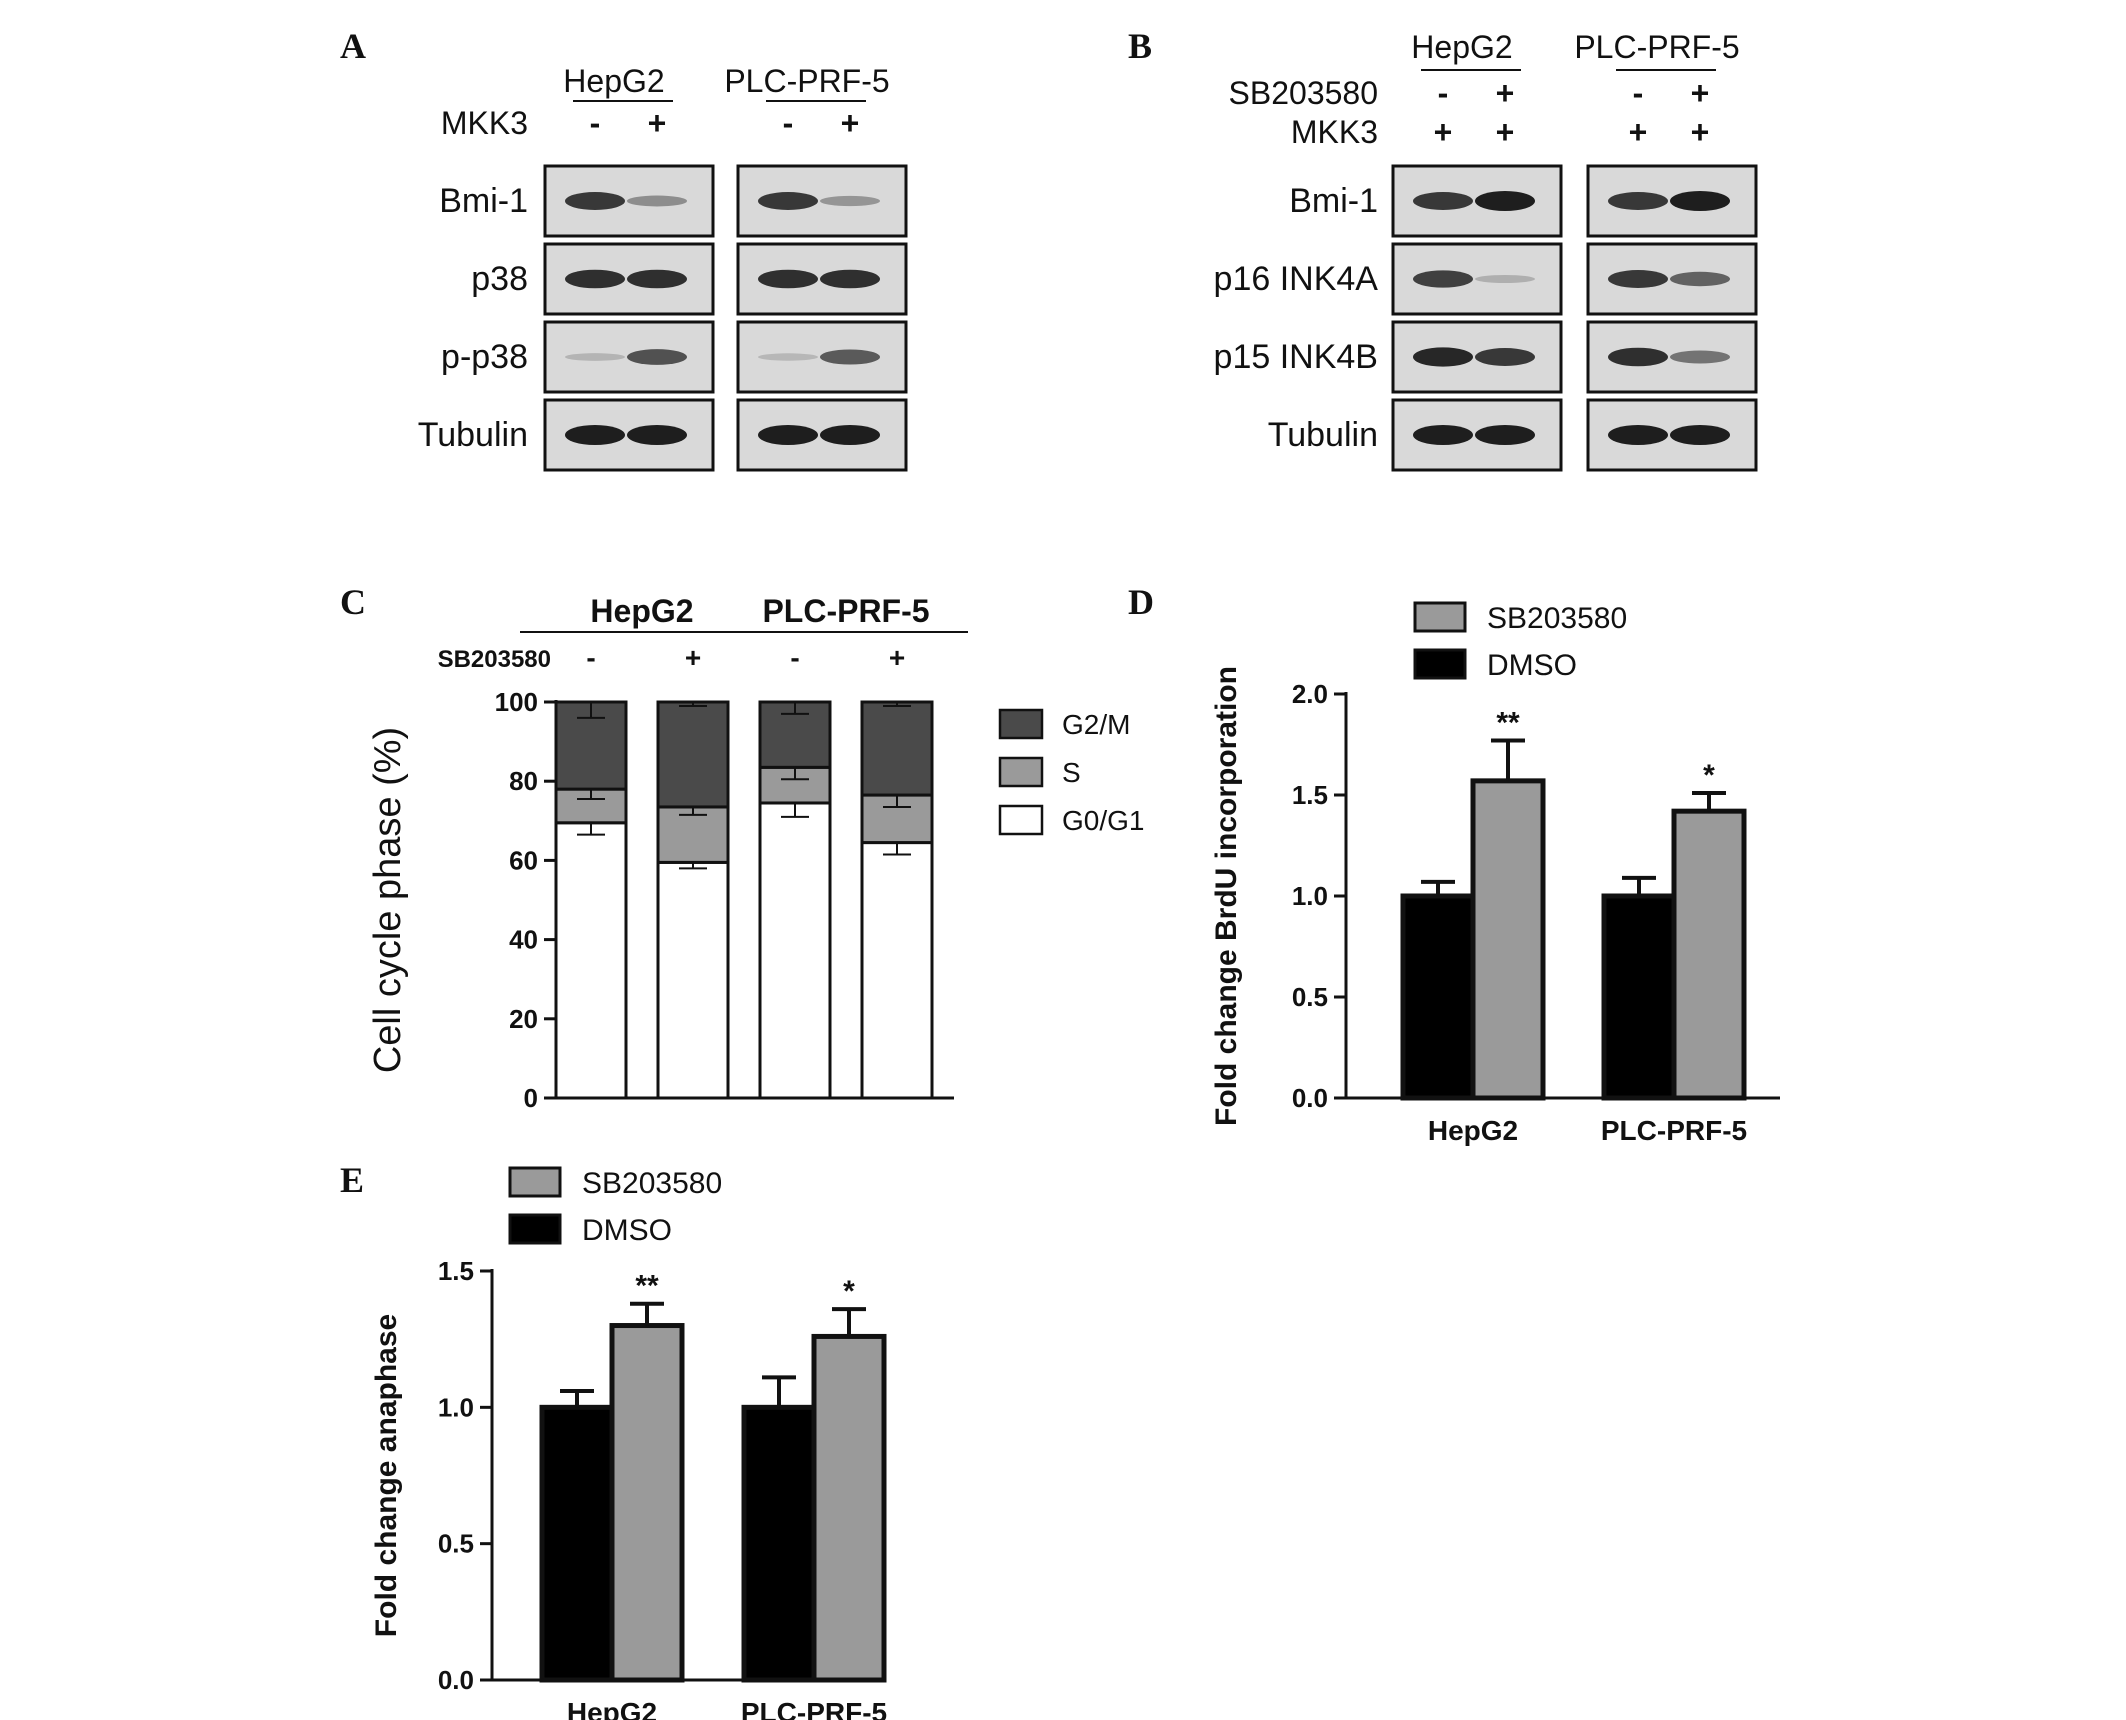  Describe the element at coordinates (647, 1286) in the screenshot. I see `significance-marker: **` at that location.